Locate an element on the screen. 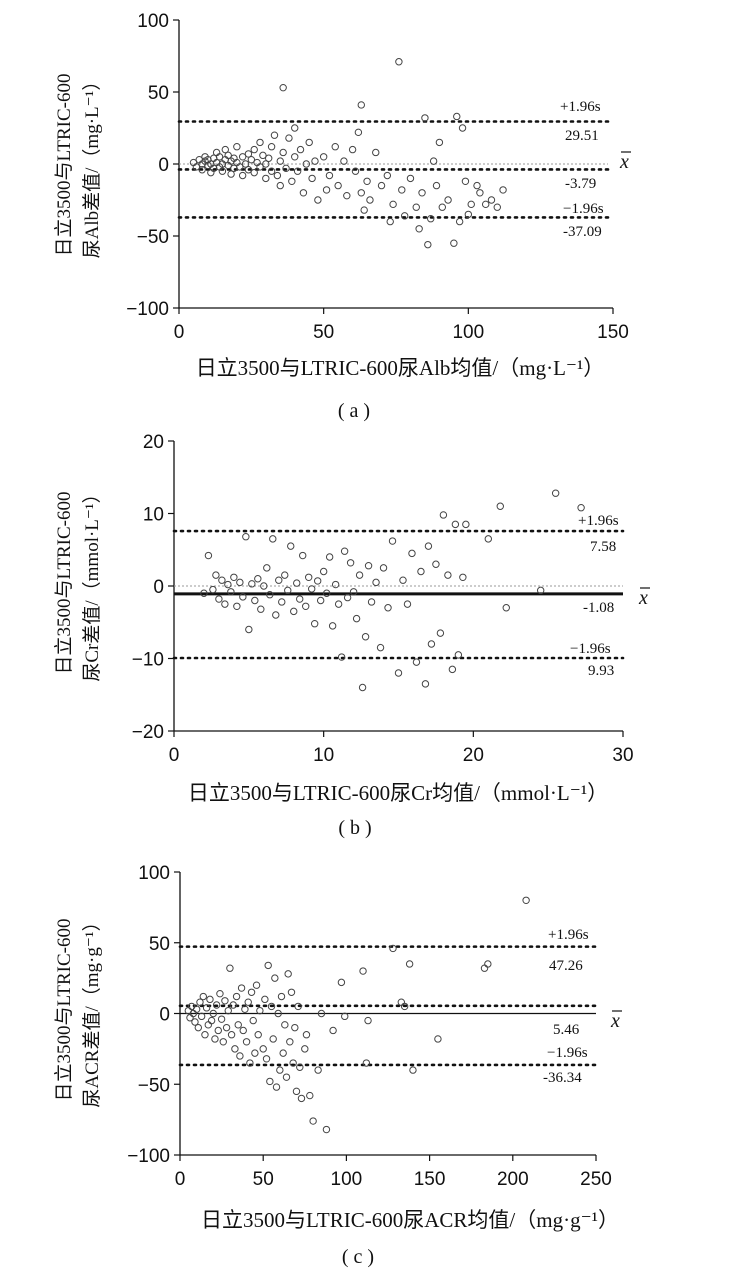  panel-b-ylabel-2: 尿Cr差值/（mmol·L⁻¹） is located at coordinates (92, 582).